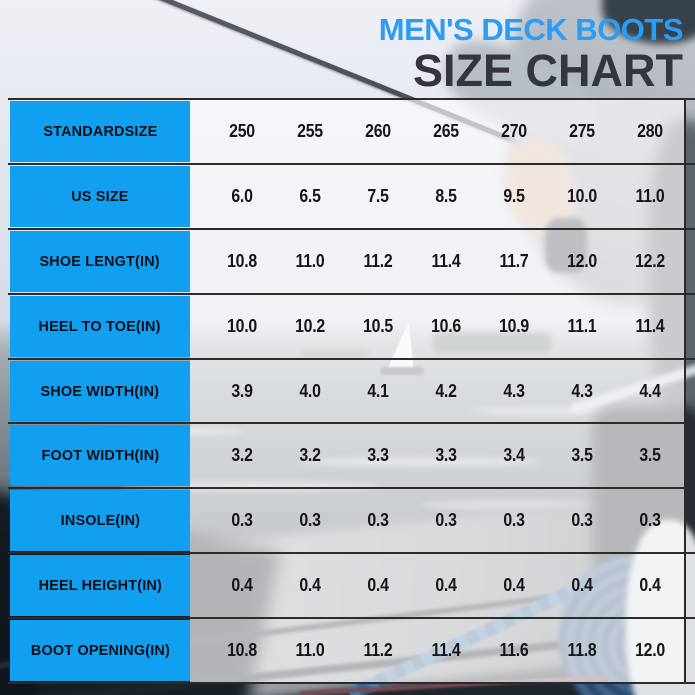  I want to click on row-values: 0.4 0.4 0.4 0.4 0.4 0.4 0.4, so click(437, 586).